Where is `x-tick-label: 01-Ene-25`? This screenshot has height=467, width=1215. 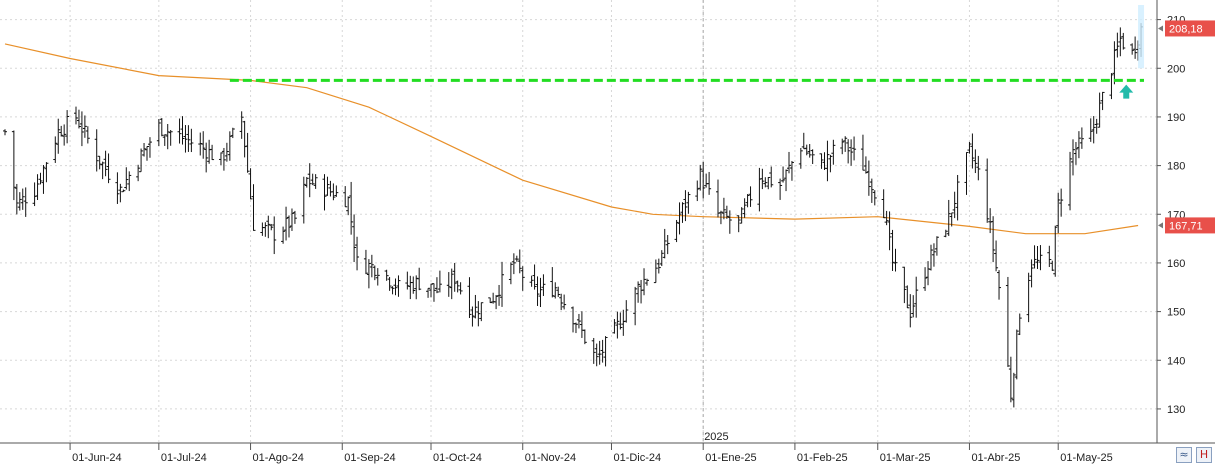
x-tick-label: 01-Ene-25 is located at coordinates (730, 458).